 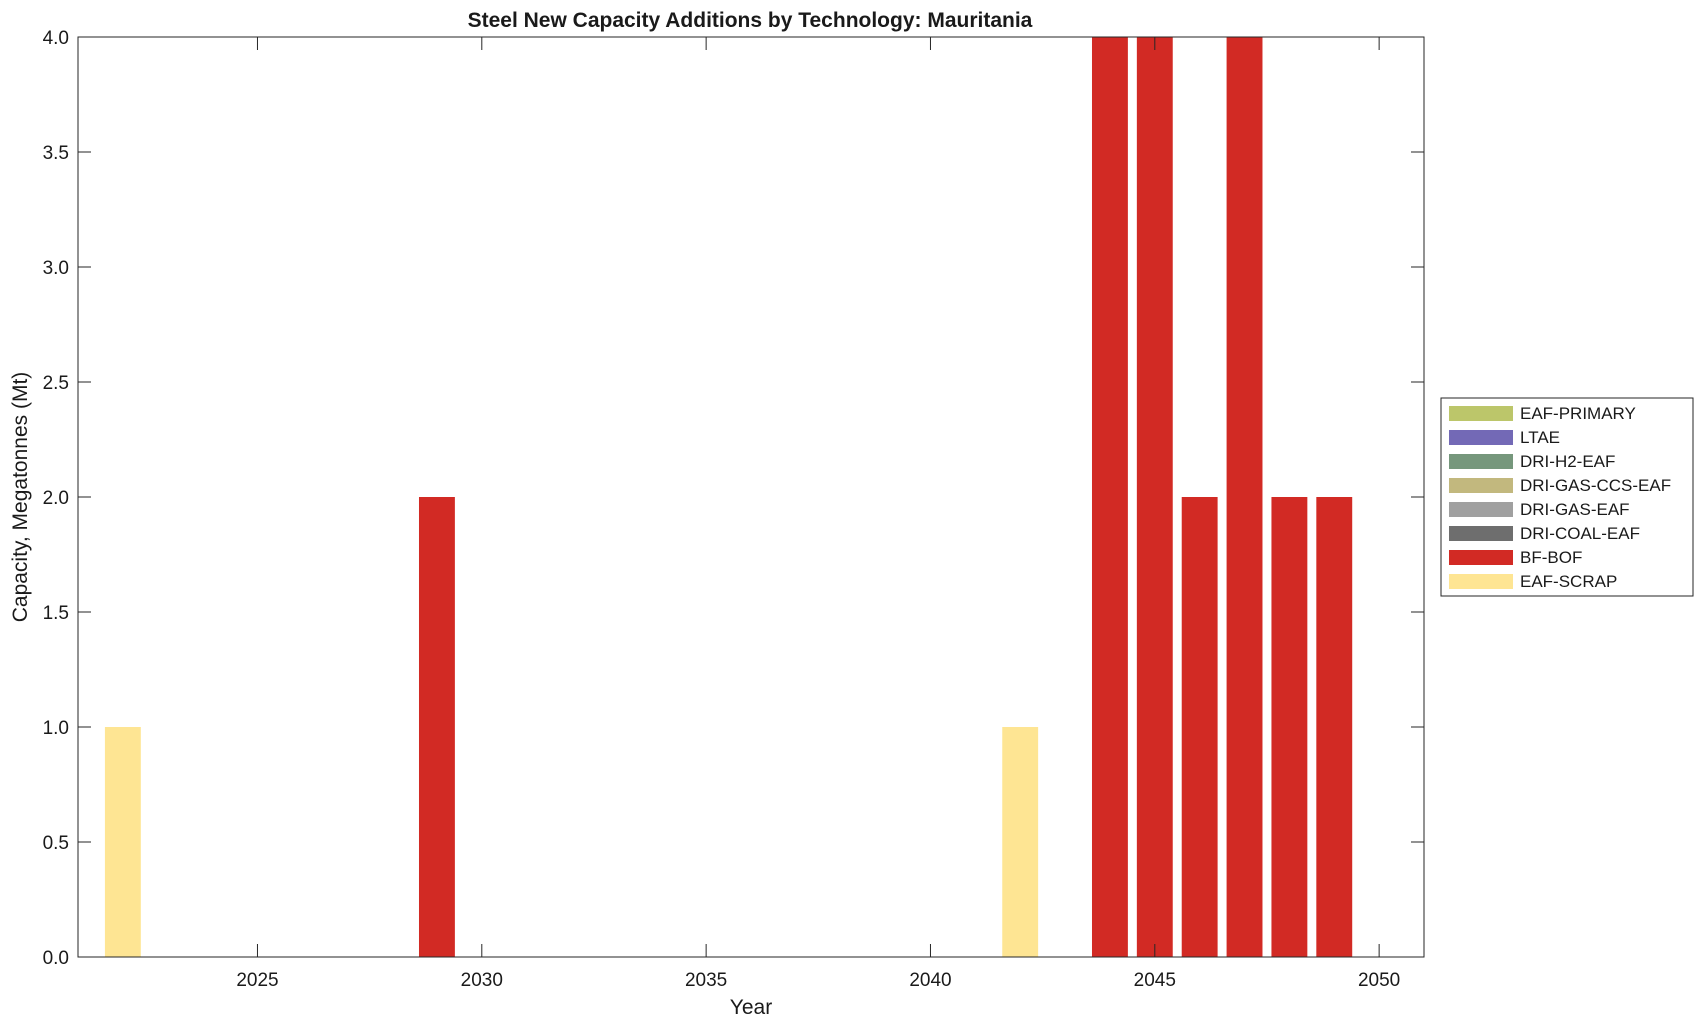 I want to click on bar-eaf-scrap-2042, so click(x=1020, y=842).